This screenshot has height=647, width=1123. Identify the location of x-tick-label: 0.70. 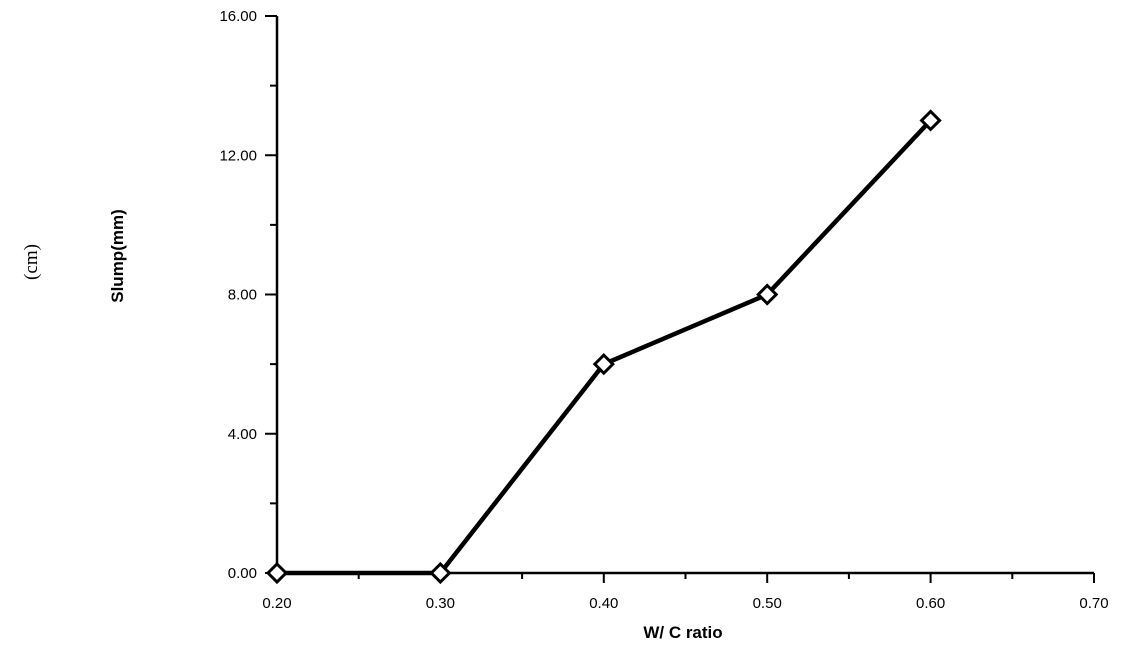
(1093, 603).